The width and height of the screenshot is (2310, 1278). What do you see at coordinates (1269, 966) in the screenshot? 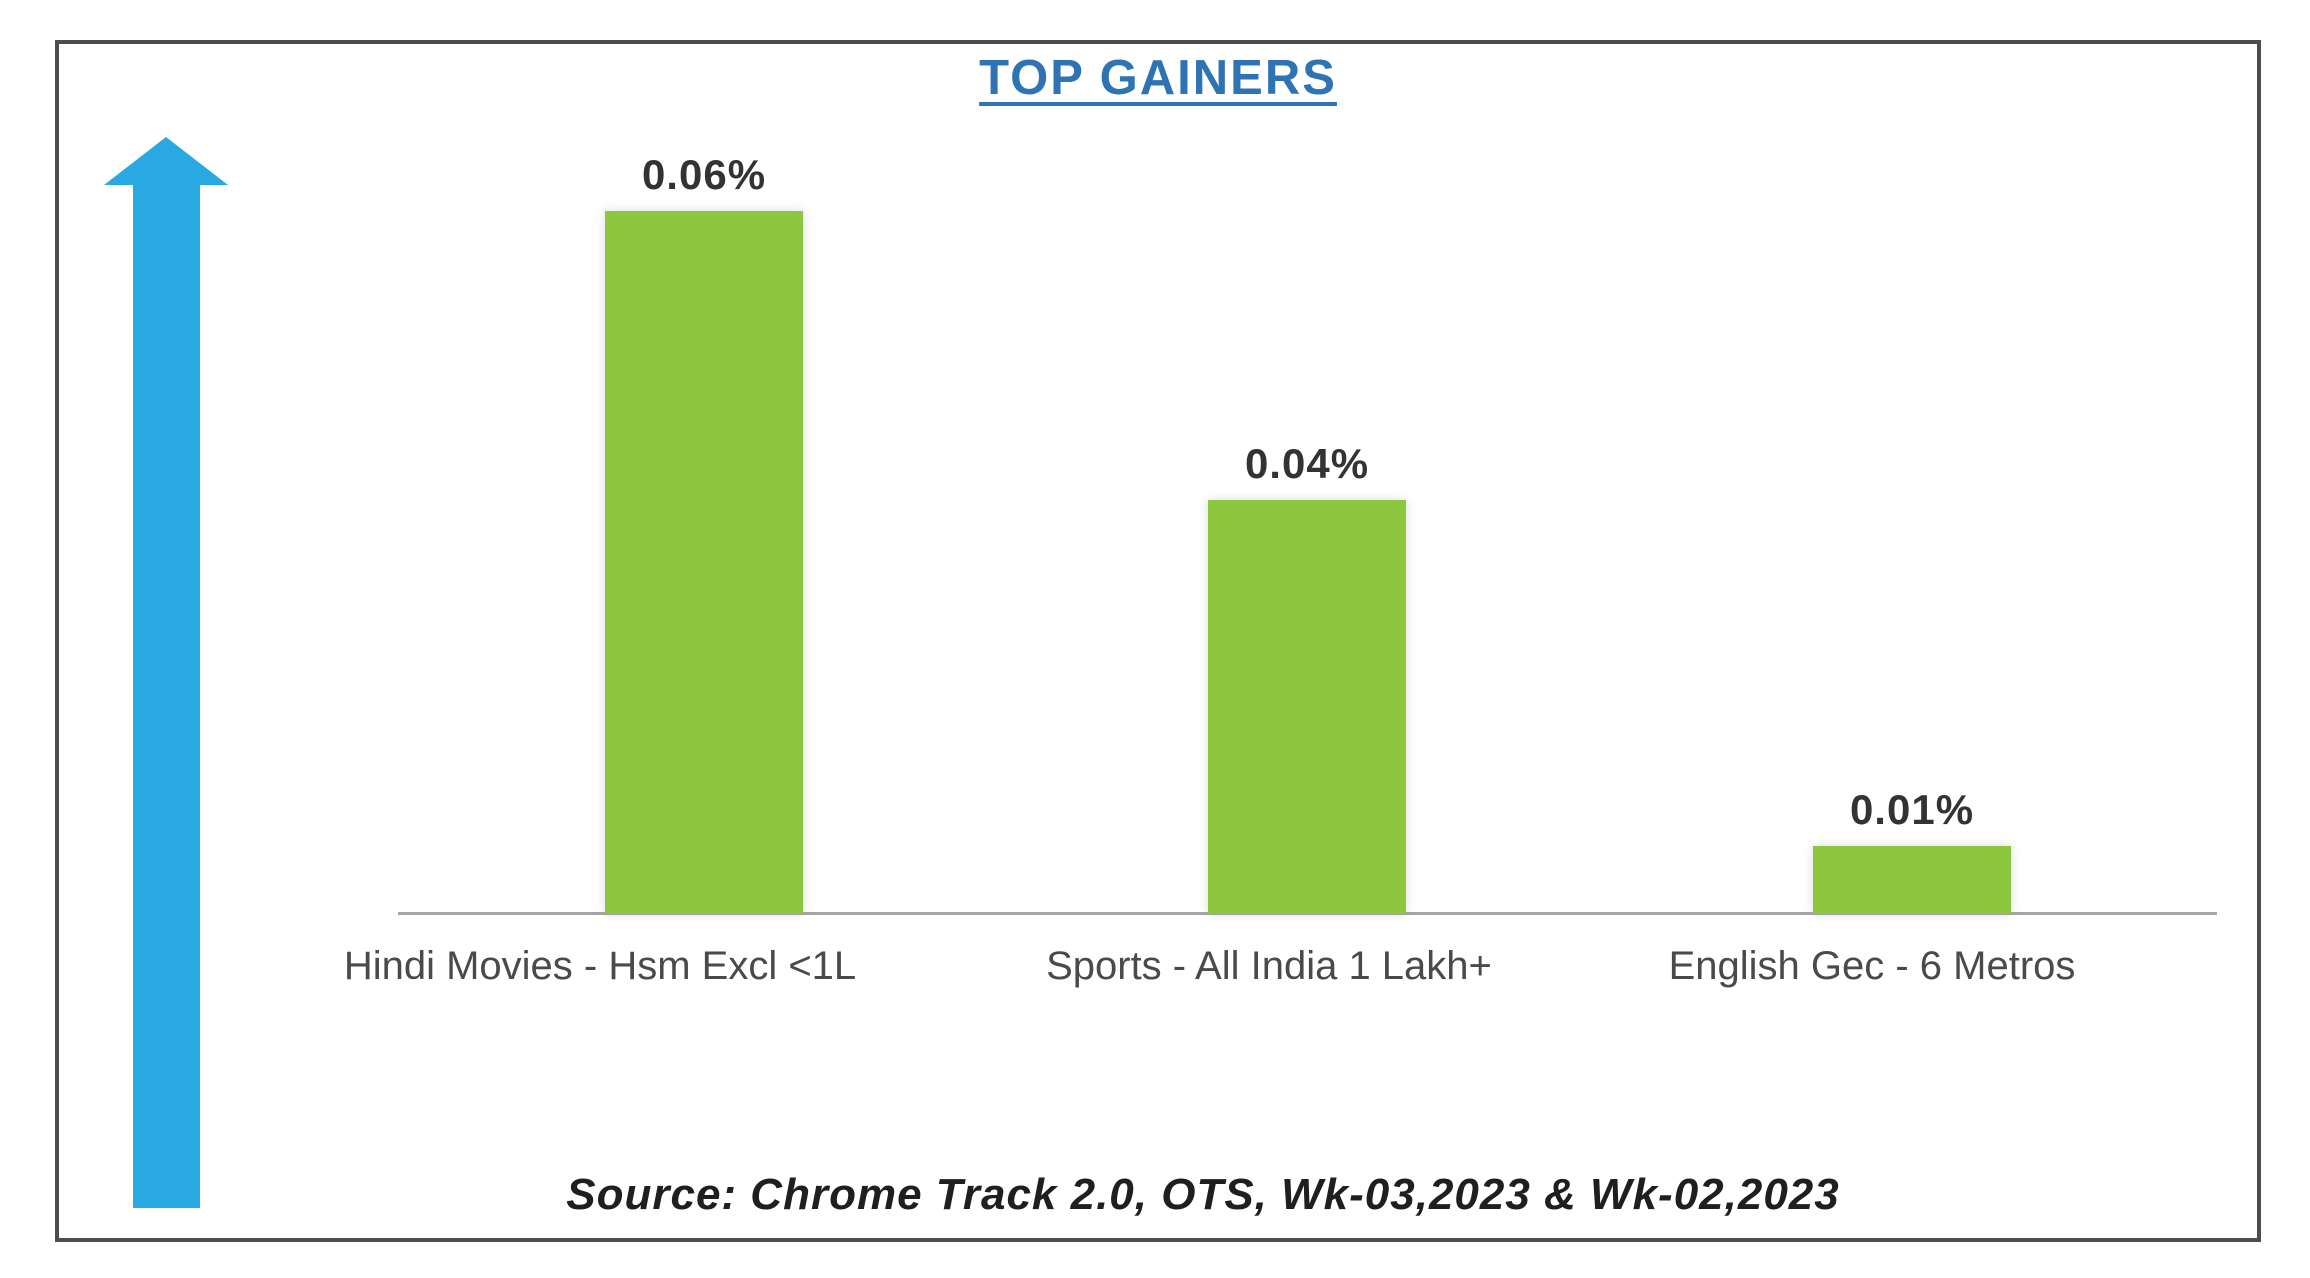
I see `category-label-2: Sports - All India 1 Lakh+` at bounding box center [1269, 966].